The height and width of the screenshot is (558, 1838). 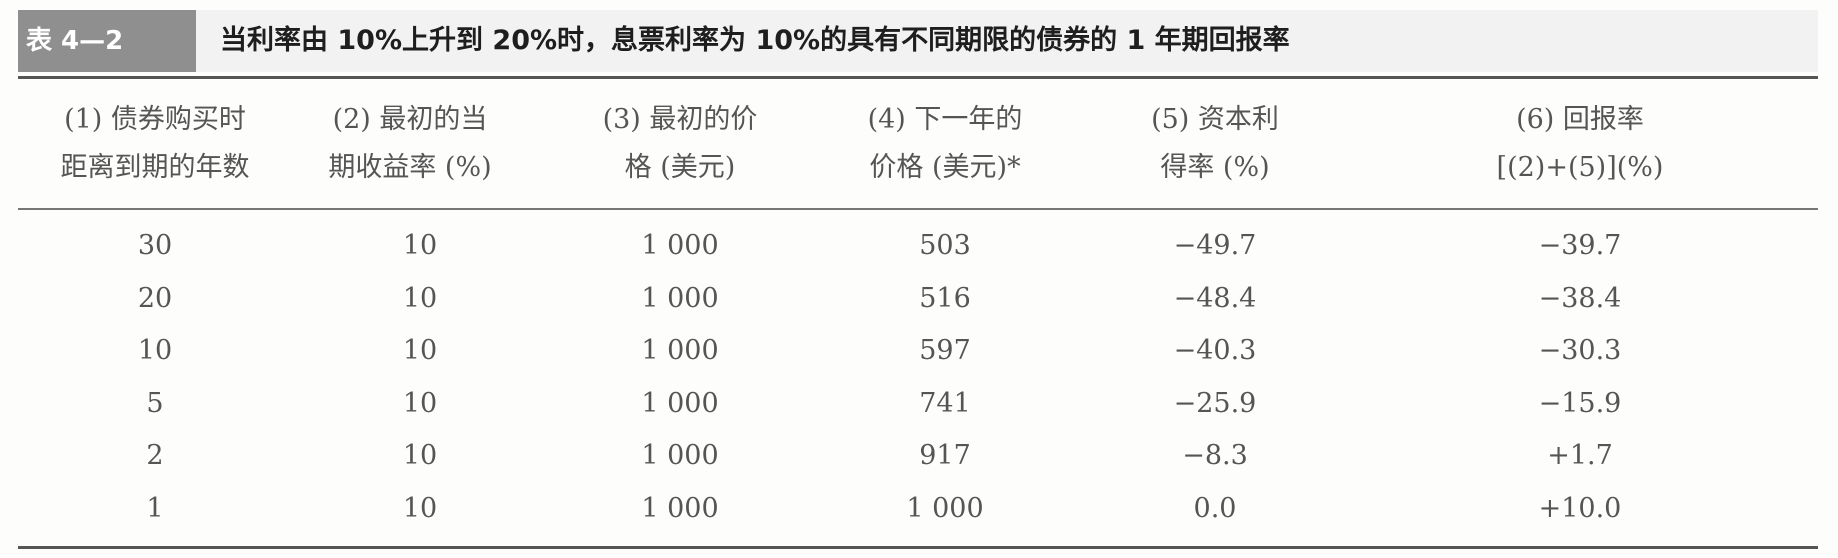 I want to click on table-cell-r6-c1: 1, so click(x=155, y=508).